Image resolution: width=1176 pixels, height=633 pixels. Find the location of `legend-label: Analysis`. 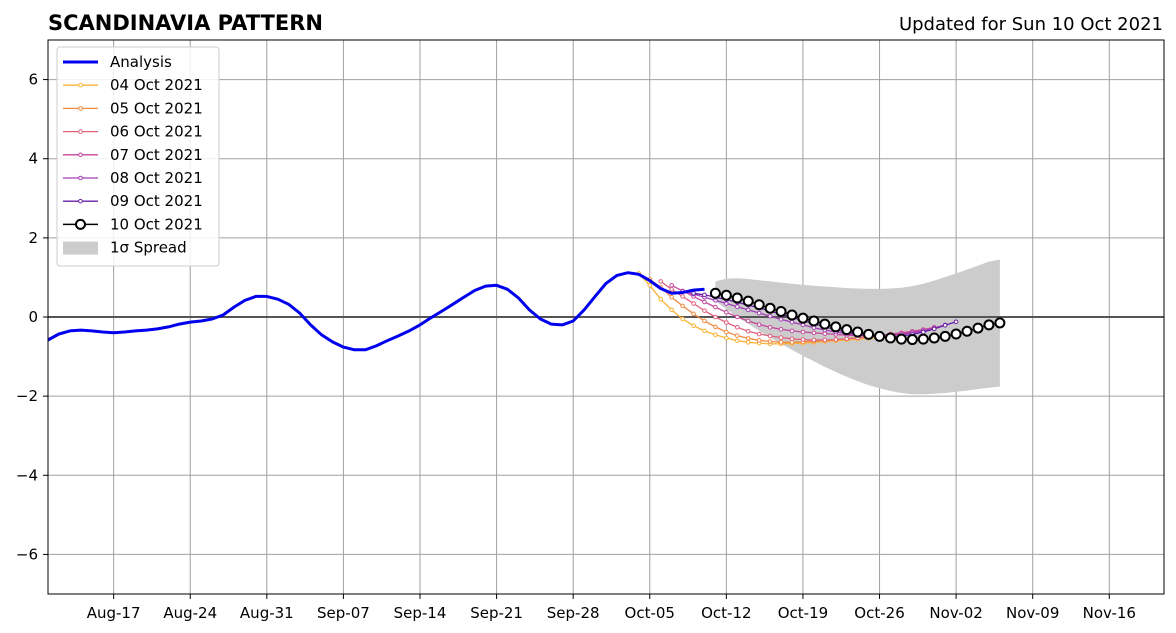

legend-label: Analysis is located at coordinates (141, 62).